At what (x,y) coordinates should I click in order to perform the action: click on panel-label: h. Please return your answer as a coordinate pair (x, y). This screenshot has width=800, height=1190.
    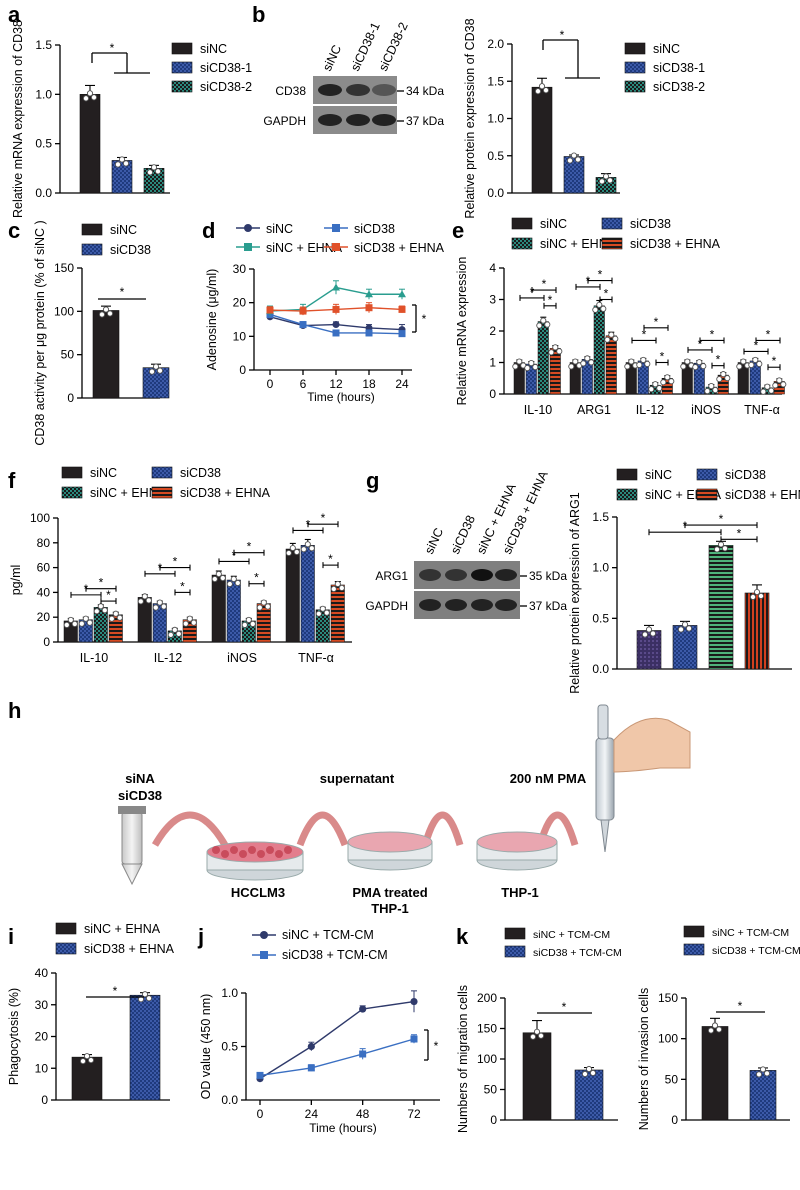
    Looking at the image, I should click on (14, 710).